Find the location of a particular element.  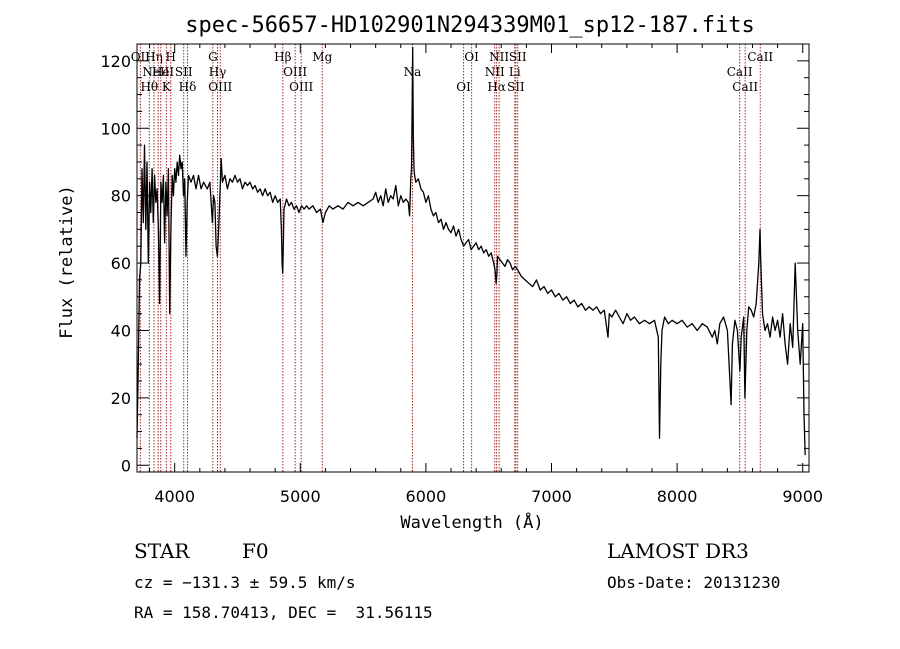

x-tick-label-1: 5000 is located at coordinates (300, 496).